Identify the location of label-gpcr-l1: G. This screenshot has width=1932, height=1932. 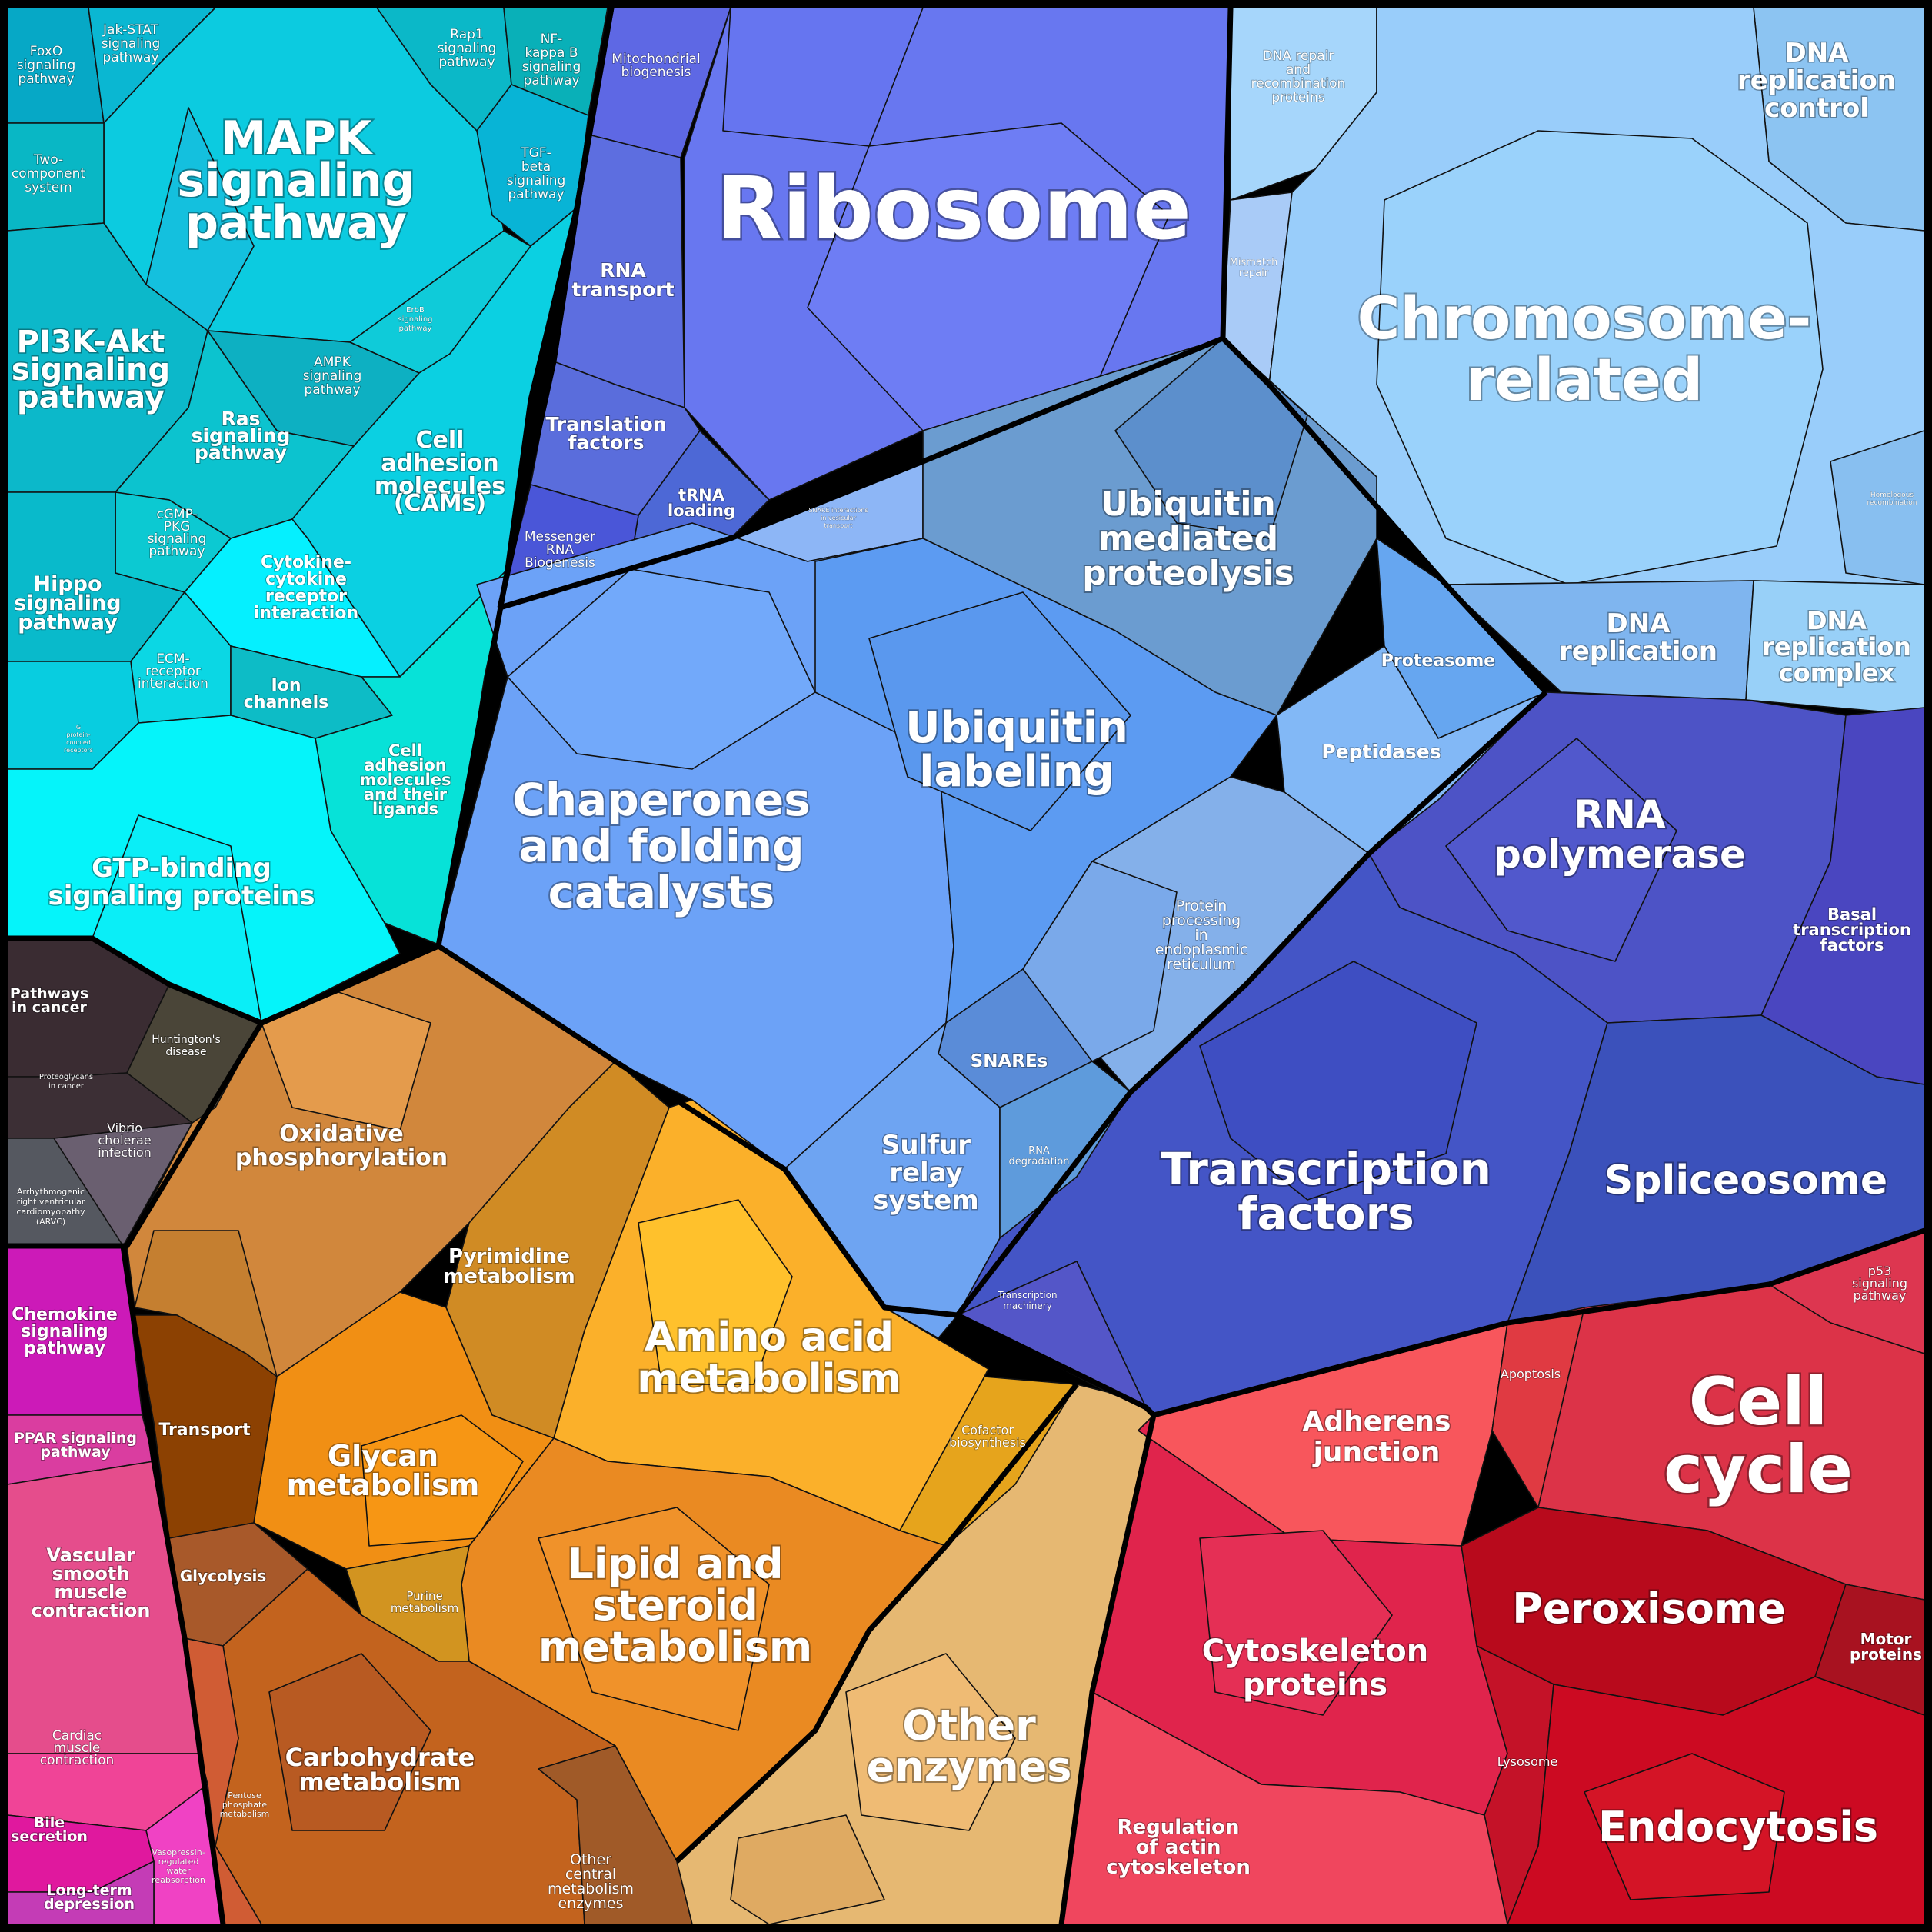
(78, 727).